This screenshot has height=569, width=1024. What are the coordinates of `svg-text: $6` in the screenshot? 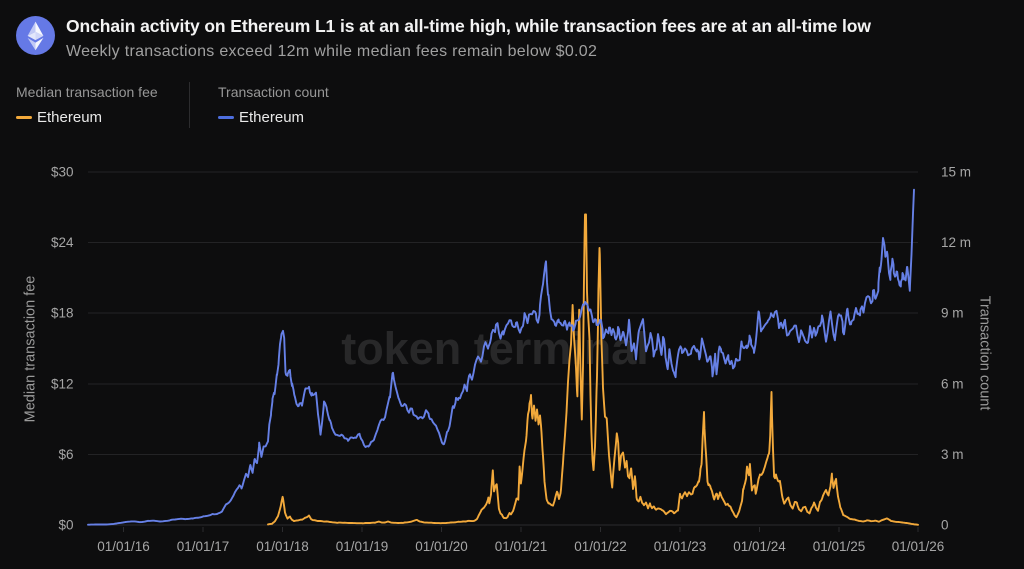 It's located at (65, 454).